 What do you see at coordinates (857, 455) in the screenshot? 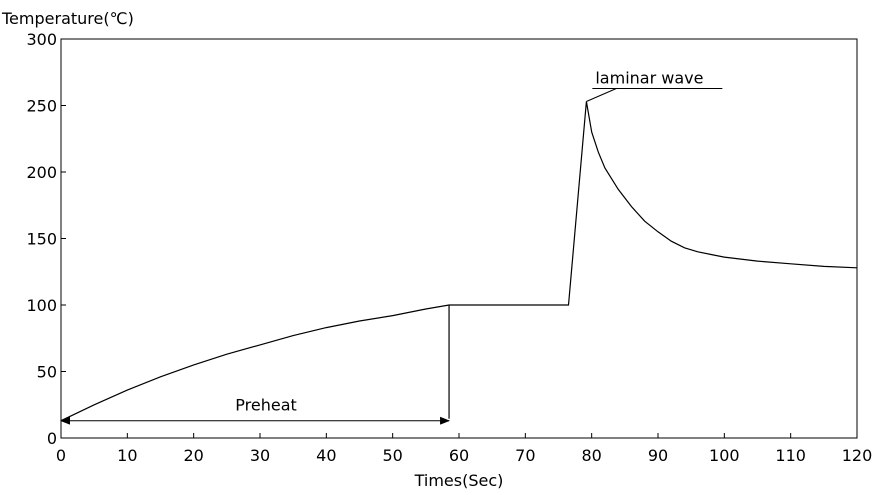
I see `x-tick-label: 120` at bounding box center [857, 455].